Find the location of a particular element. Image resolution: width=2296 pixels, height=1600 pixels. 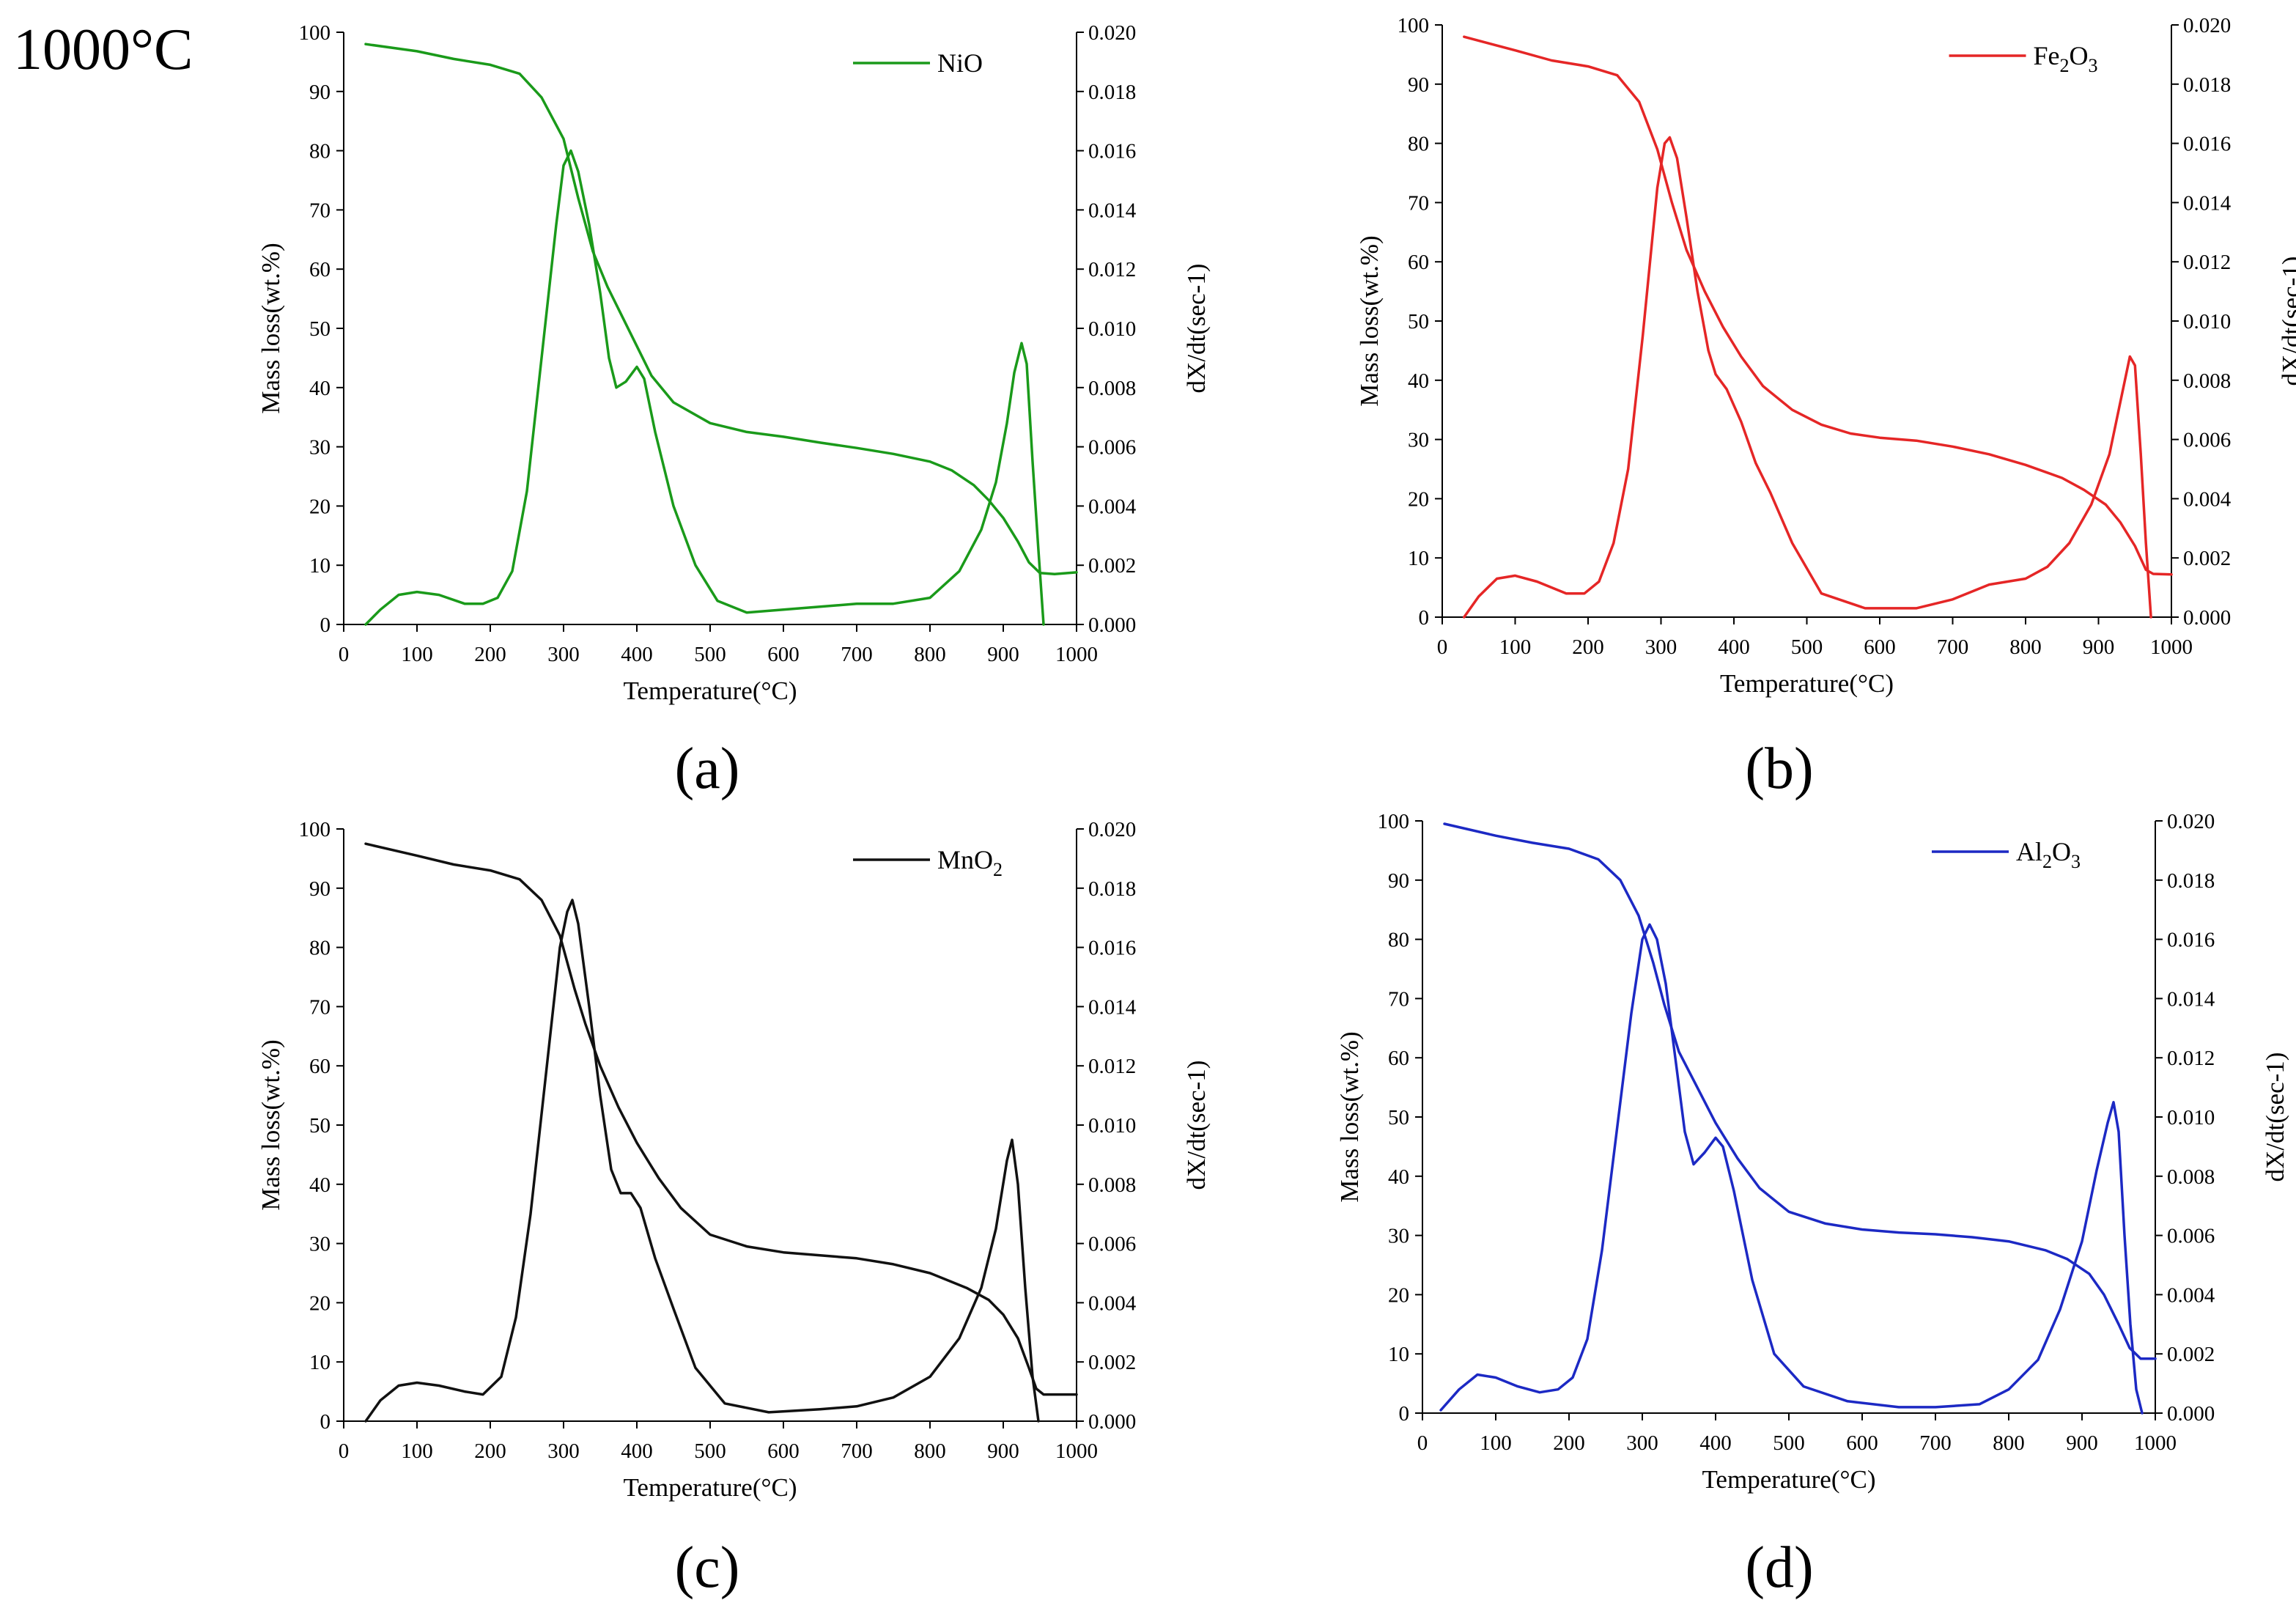

y2-tick-label: 0.010 is located at coordinates (1112, 1126).